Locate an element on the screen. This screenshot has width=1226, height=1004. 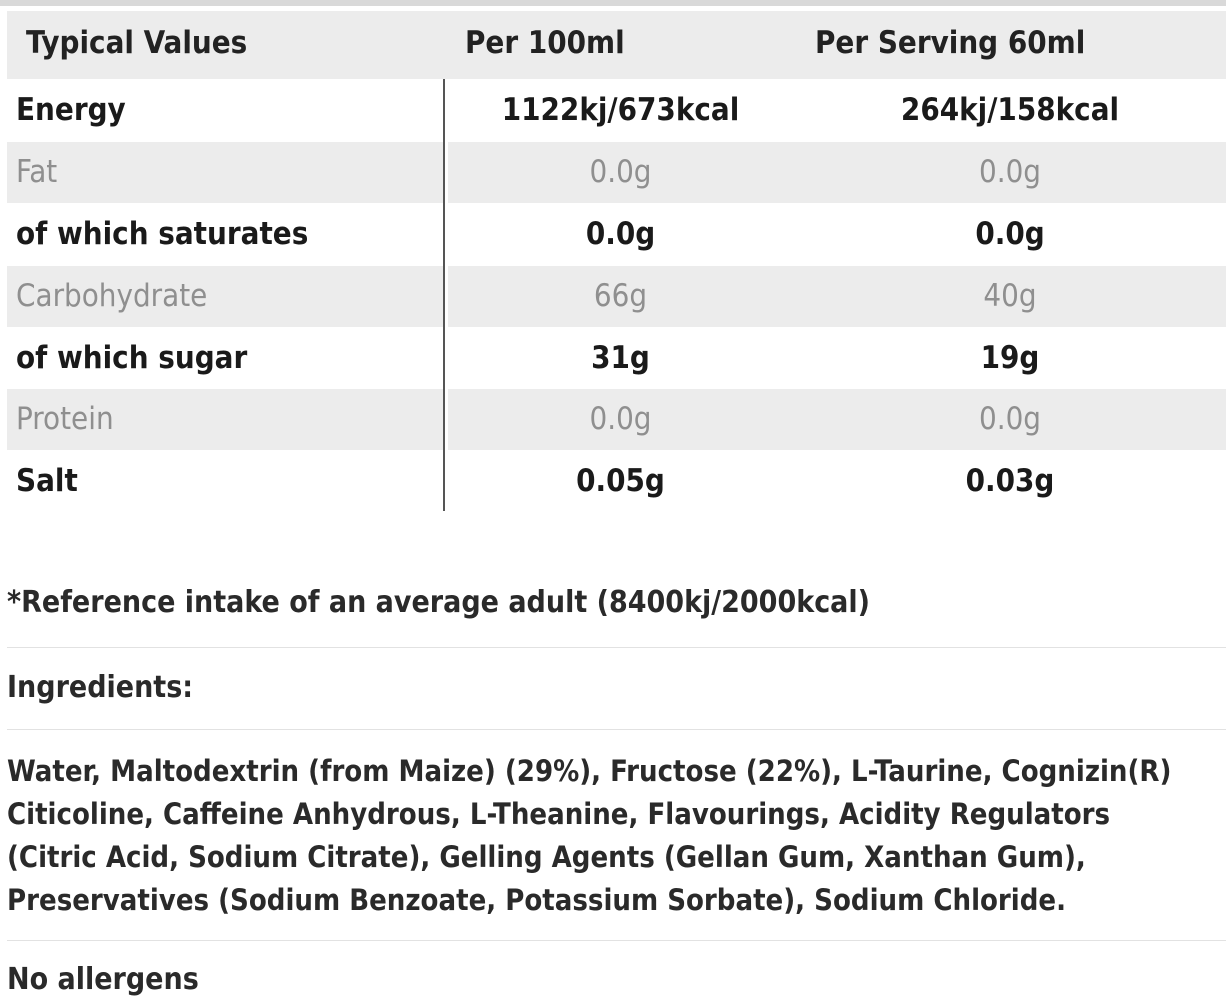
header-typical-values: Typical Values is located at coordinates (137, 43).